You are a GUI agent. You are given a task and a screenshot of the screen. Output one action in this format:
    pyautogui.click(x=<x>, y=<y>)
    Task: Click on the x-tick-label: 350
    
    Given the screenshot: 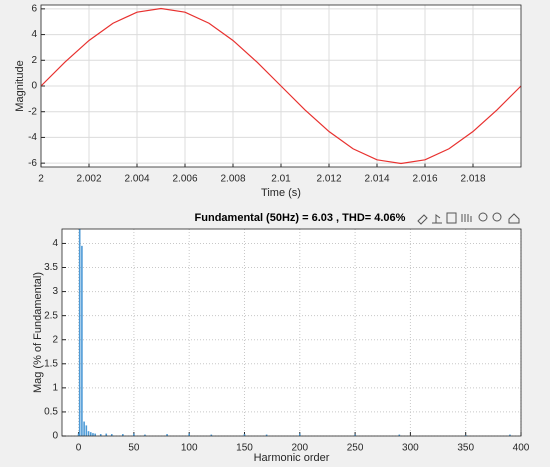 What is the action you would take?
    pyautogui.click(x=465, y=448)
    